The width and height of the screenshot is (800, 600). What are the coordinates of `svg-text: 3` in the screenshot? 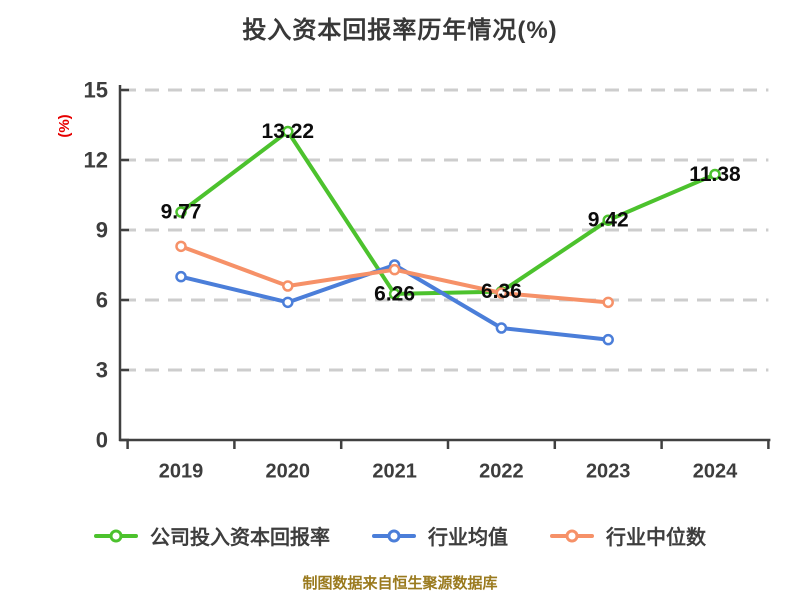 It's located at (102, 370).